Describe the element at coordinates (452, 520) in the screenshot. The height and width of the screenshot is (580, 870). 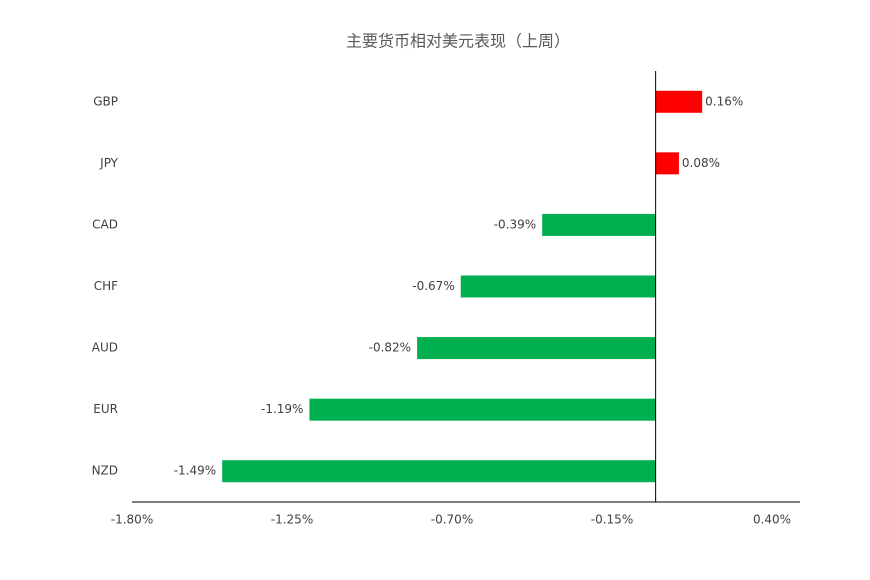
I see `x-tick-label: -0.70%` at that location.